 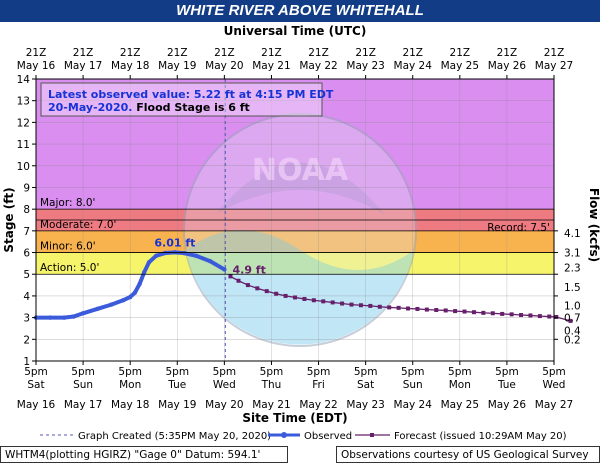 What do you see at coordinates (174, 436) in the screenshot?
I see `legend-created-label: Graph Created (5:35PM May 20, 2020)` at bounding box center [174, 436].